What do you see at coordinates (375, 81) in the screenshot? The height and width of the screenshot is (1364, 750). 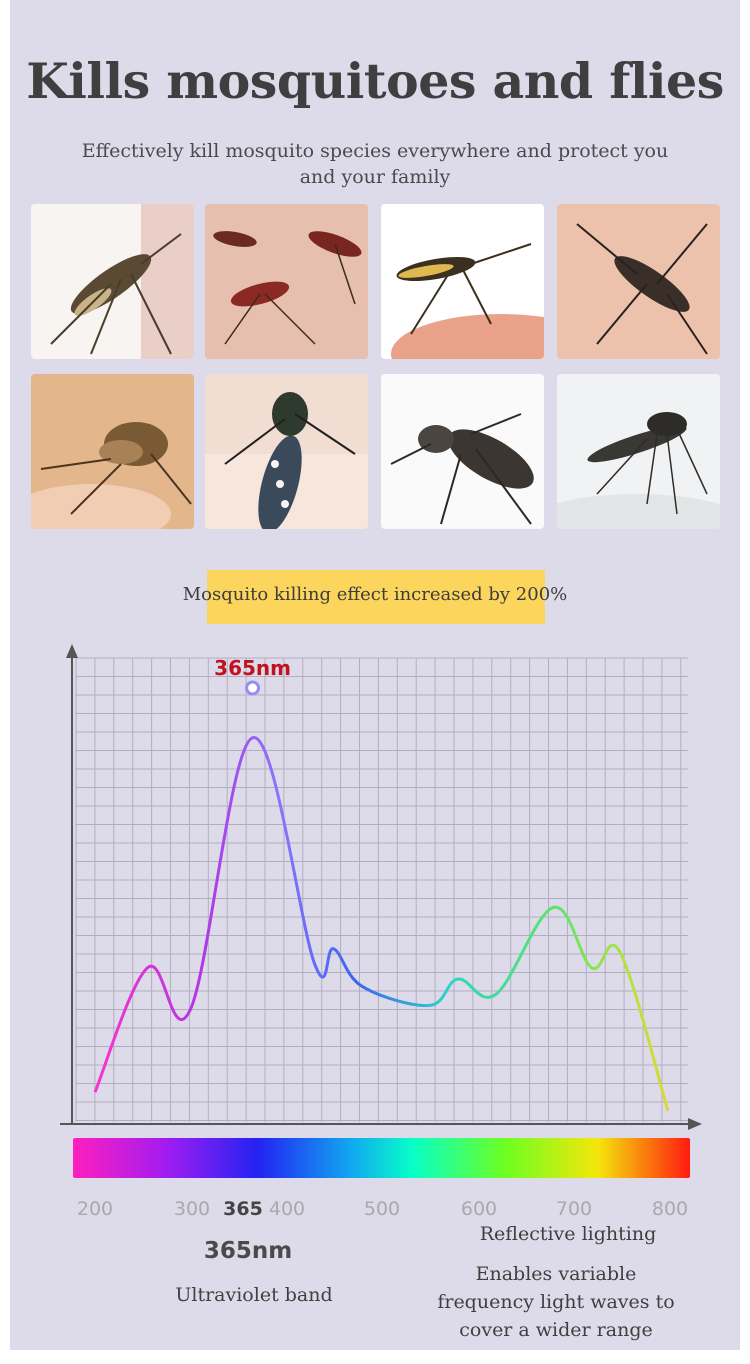 I see `page-title: Kills mosquitoes and flies` at bounding box center [375, 81].